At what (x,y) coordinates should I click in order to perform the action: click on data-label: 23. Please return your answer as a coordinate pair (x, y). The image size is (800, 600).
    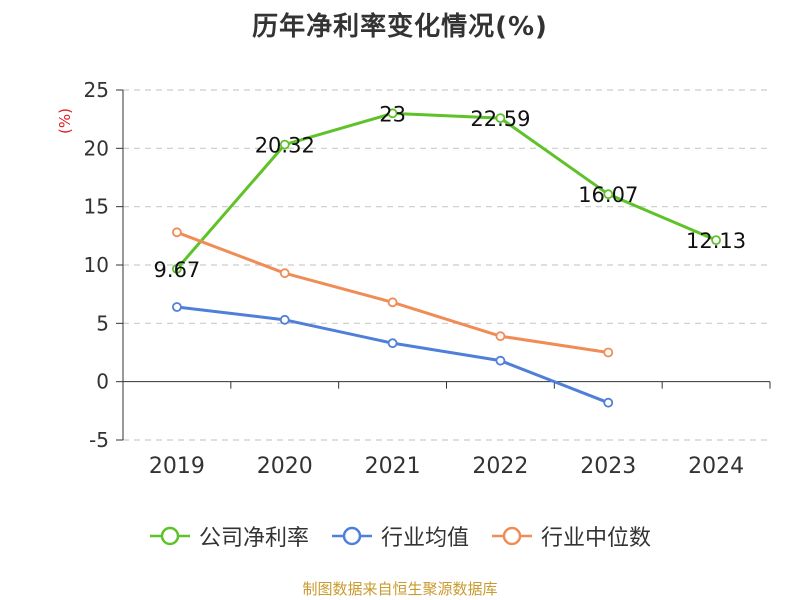
    Looking at the image, I should click on (392, 114).